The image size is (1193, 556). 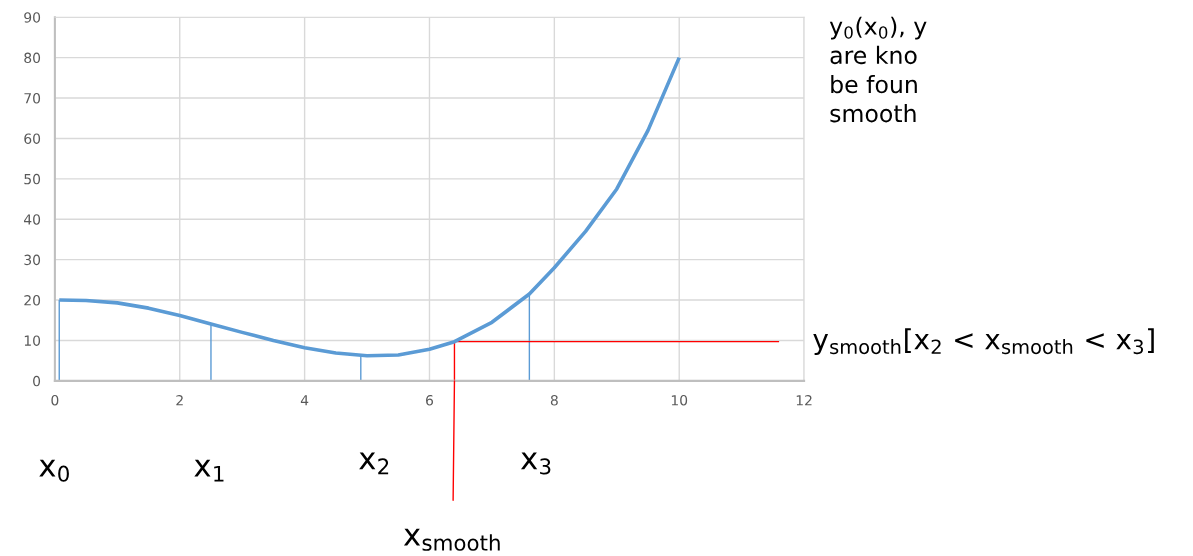 What do you see at coordinates (304, 400) in the screenshot?
I see `x-tick-label: 4` at bounding box center [304, 400].